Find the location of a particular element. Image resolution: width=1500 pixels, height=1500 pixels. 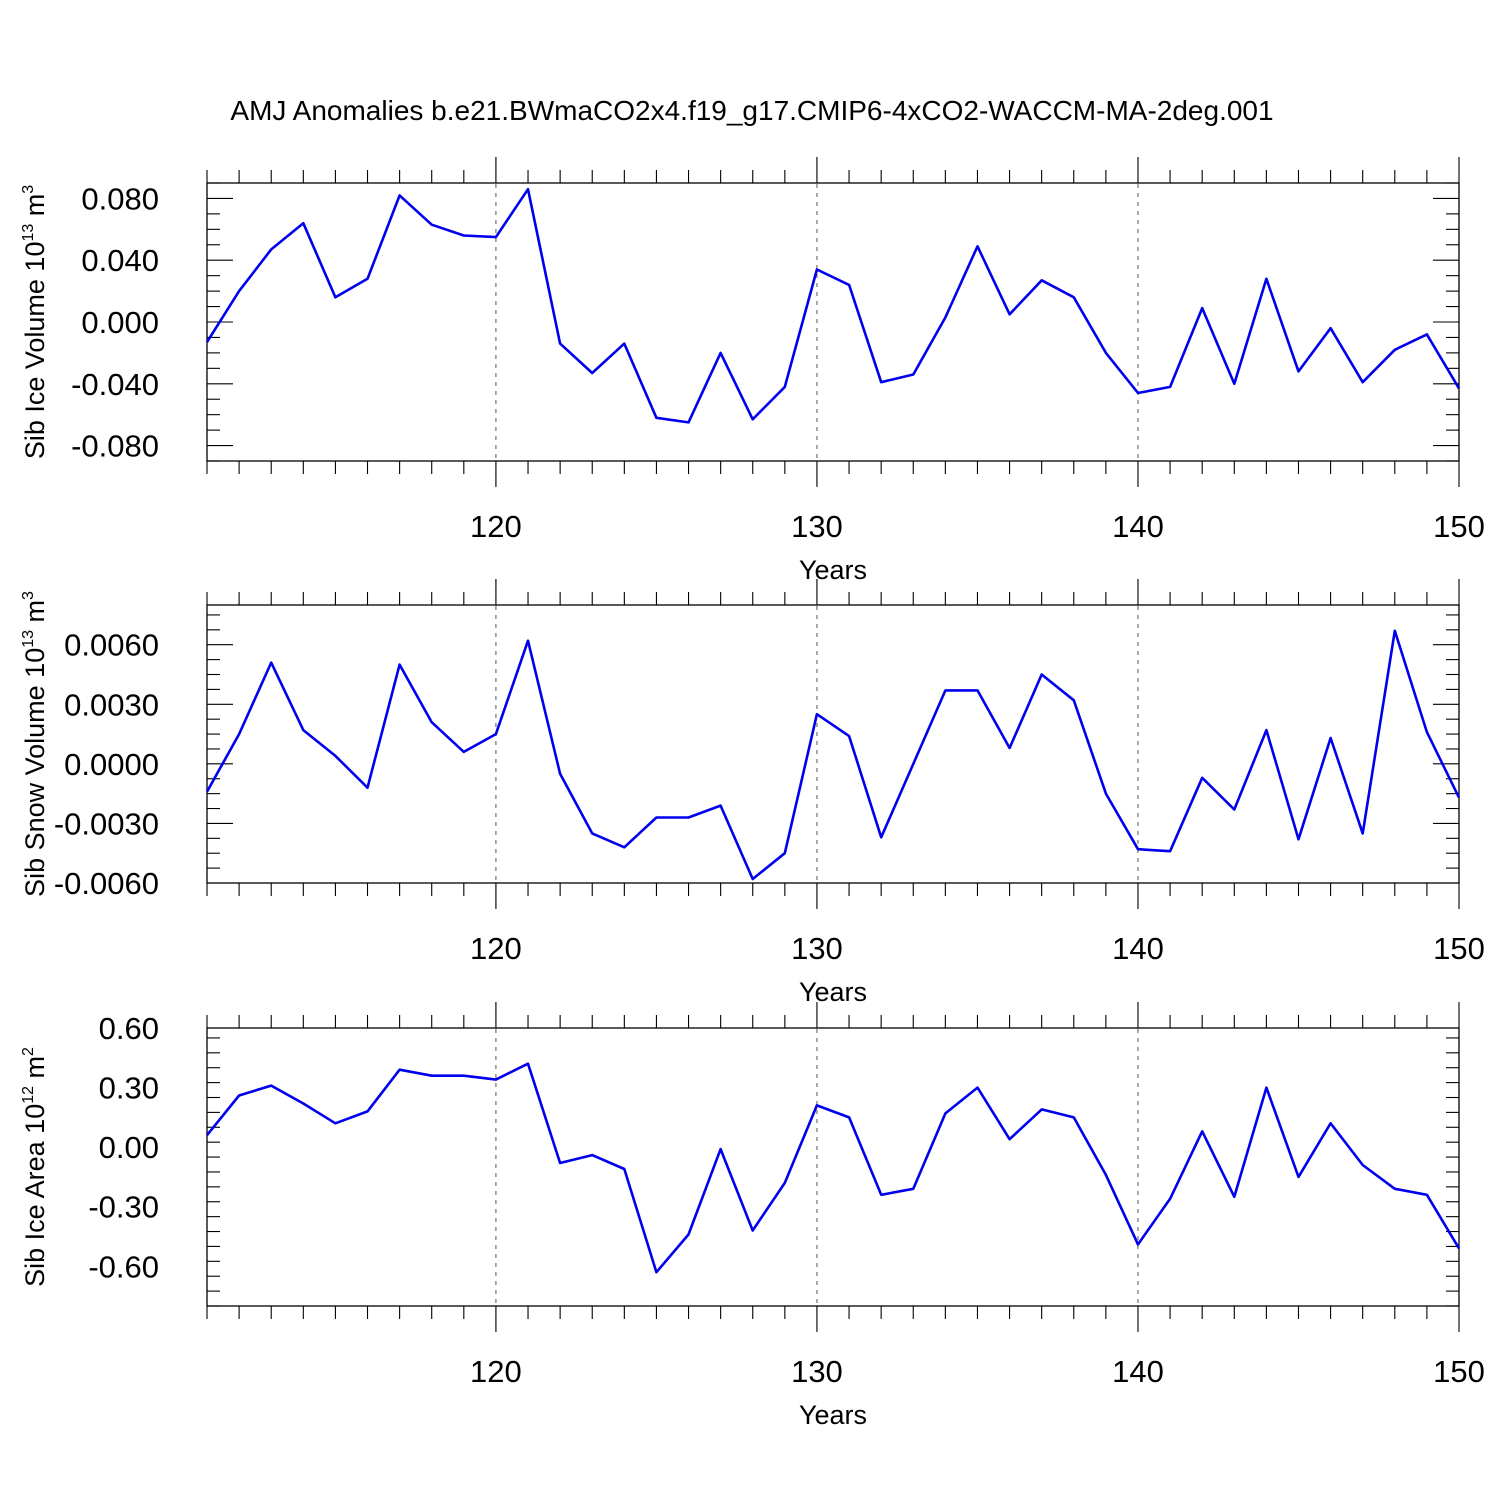

y-tick-label: 0.0000 is located at coordinates (111, 764).